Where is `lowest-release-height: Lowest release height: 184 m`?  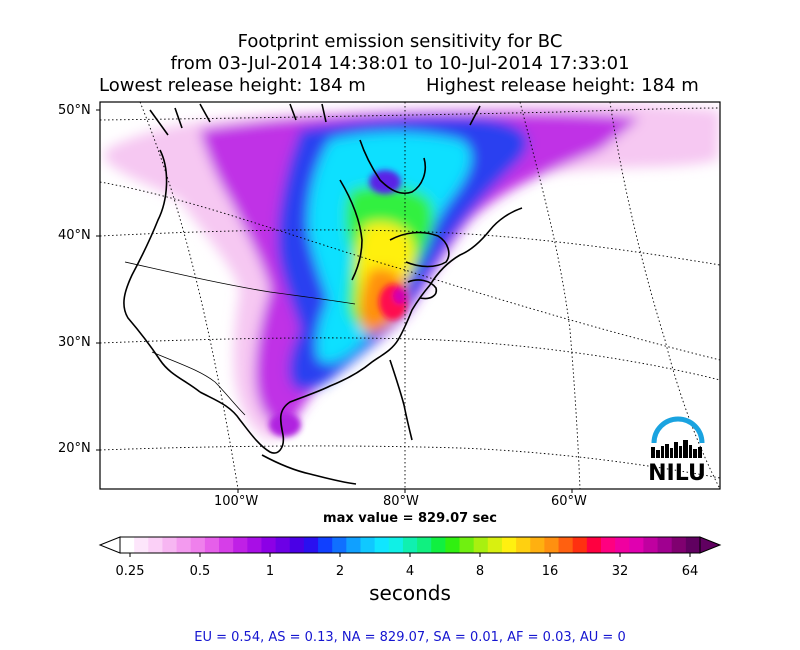
lowest-release-height: Lowest release height: 184 m is located at coordinates (232, 85).